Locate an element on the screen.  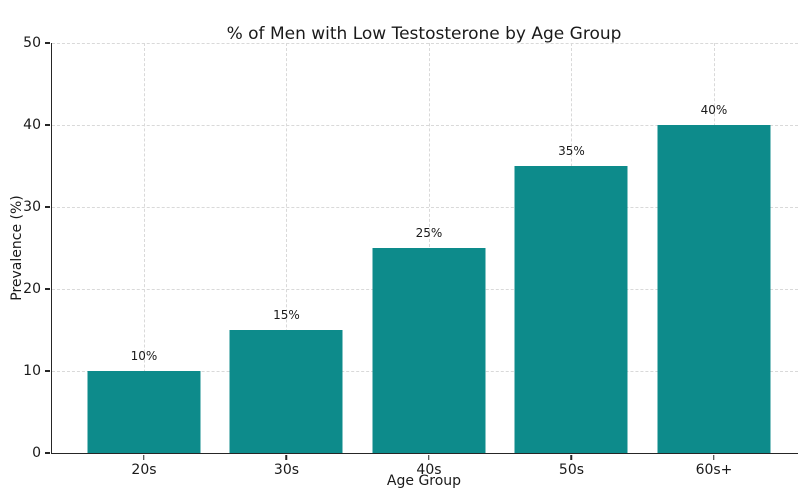
bar-value-label: 35% is located at coordinates (571, 151).